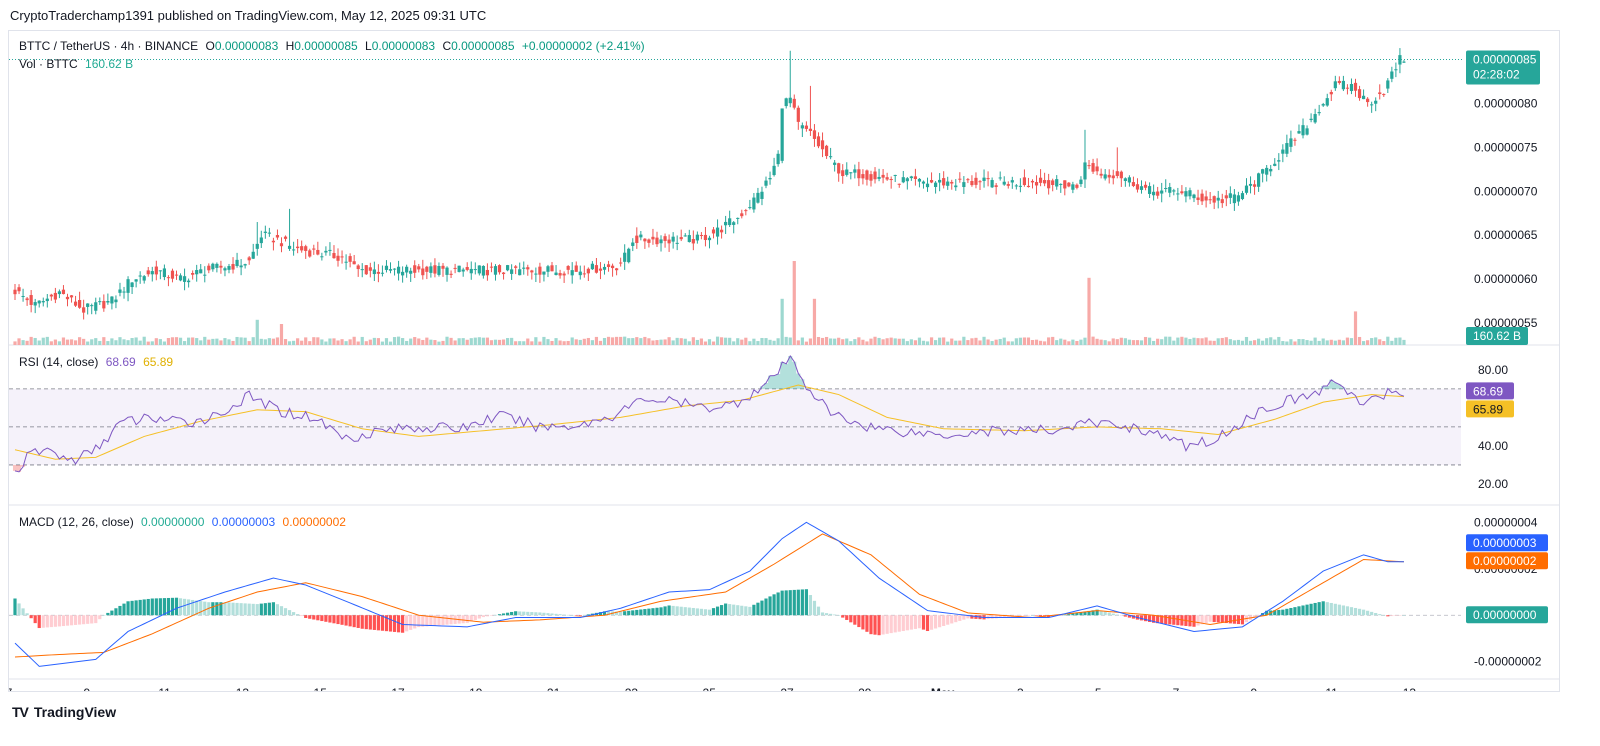 The width and height of the screenshot is (1600, 746). Describe the element at coordinates (1505, 561) in the screenshot. I see `signal-badge-text: 0.00000002` at that location.